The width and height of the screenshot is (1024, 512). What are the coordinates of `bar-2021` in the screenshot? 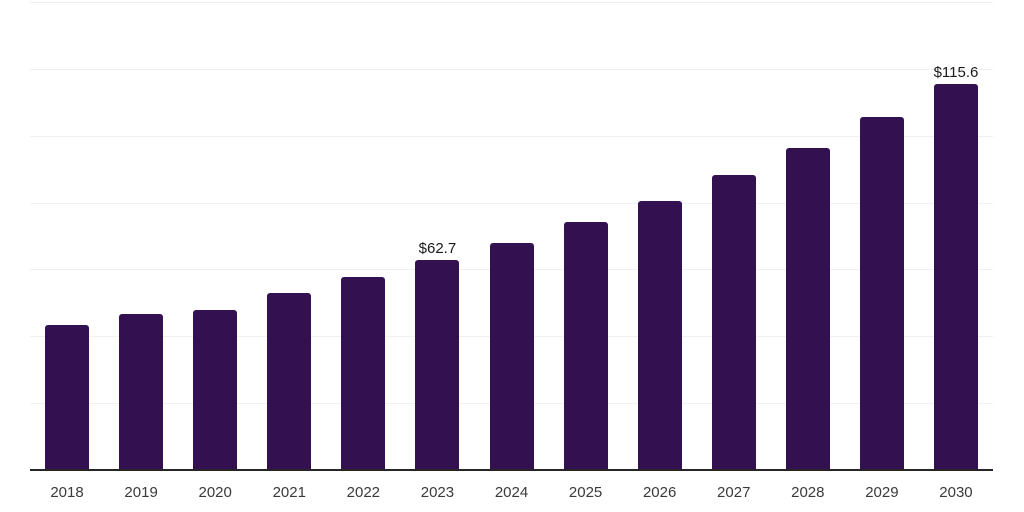 It's located at (289, 381).